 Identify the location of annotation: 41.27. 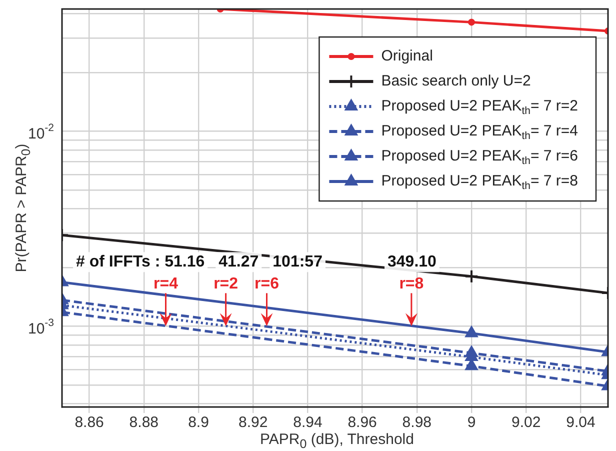
(238, 262).